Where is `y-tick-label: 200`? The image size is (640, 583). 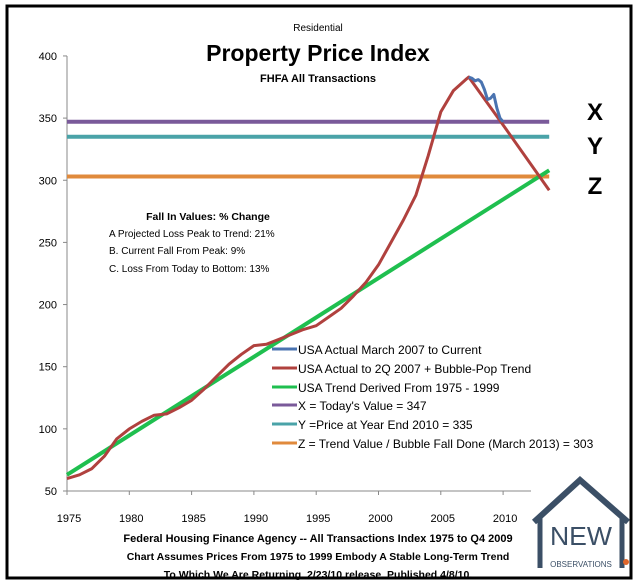 y-tick-label: 200 is located at coordinates (48, 306).